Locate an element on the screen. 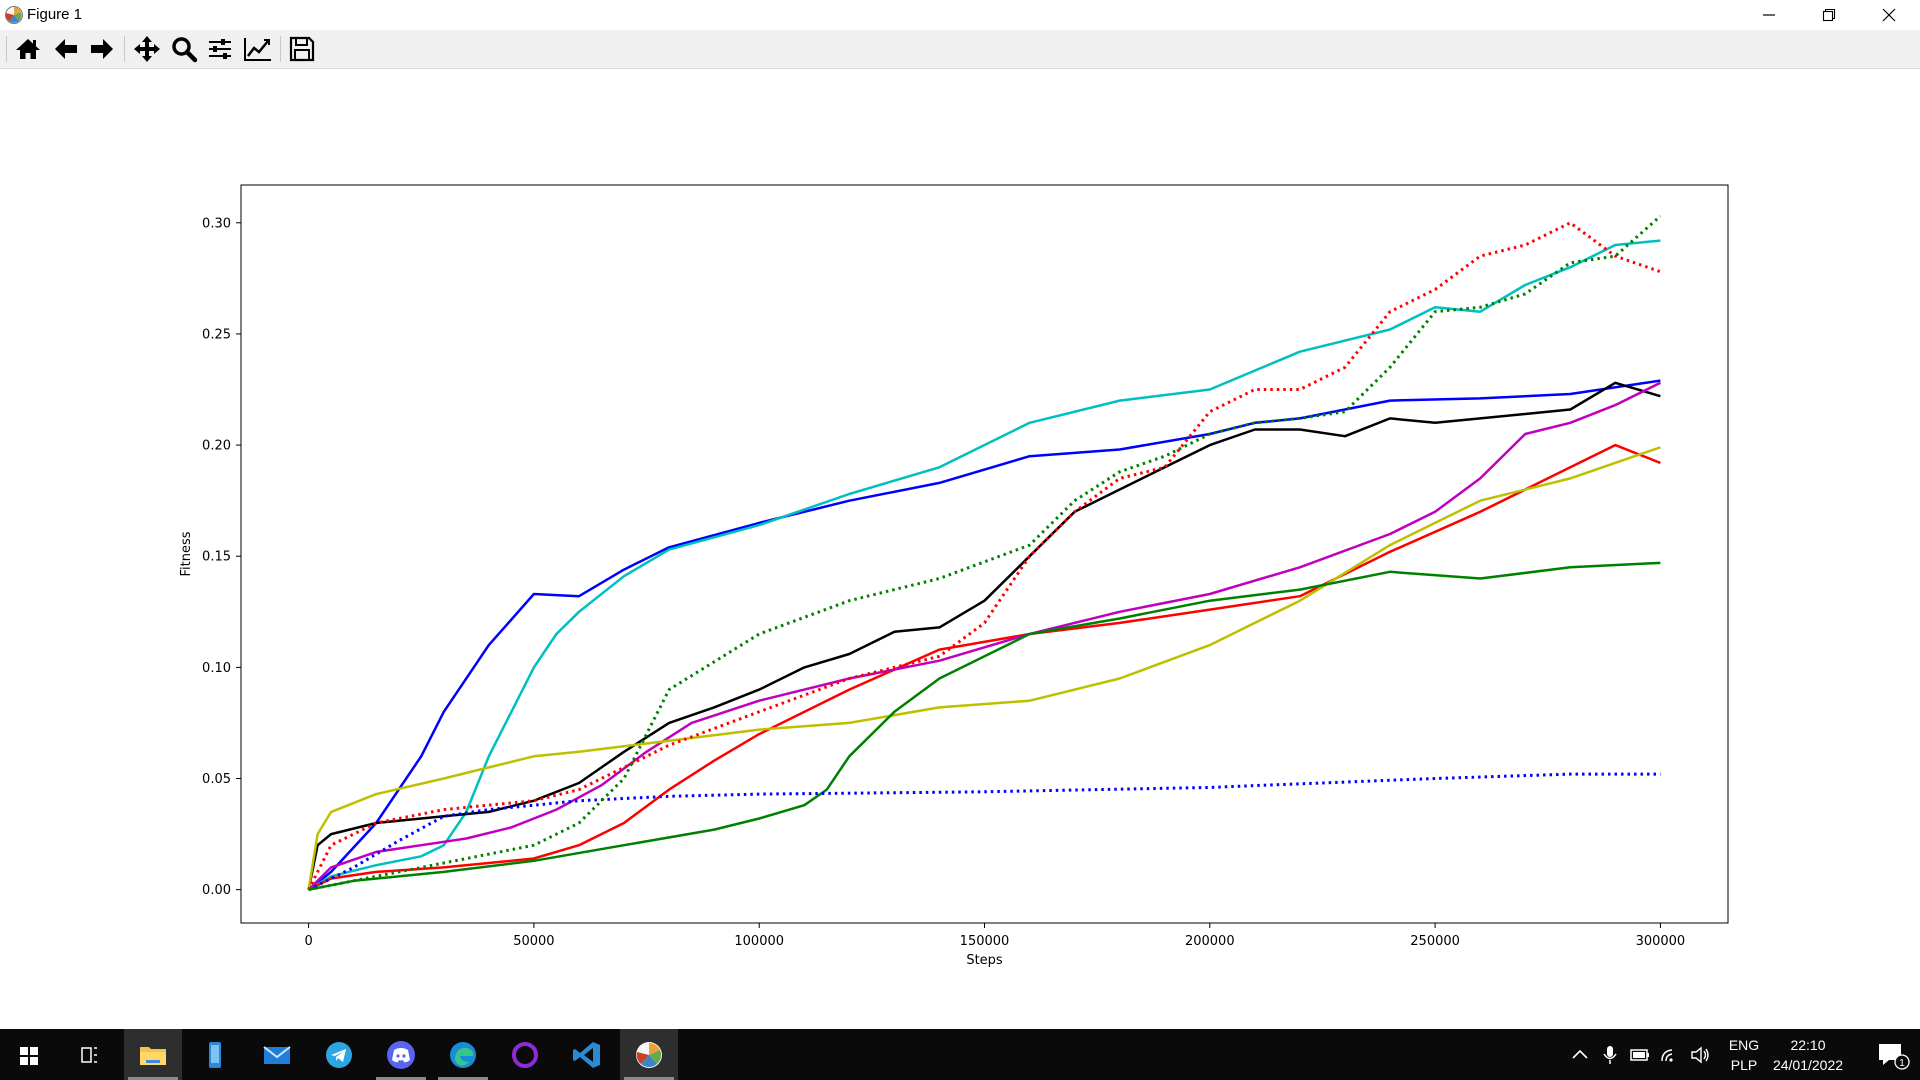 This screenshot has height=1080, width=1920. y-tick-label: 0.20 is located at coordinates (216, 446).